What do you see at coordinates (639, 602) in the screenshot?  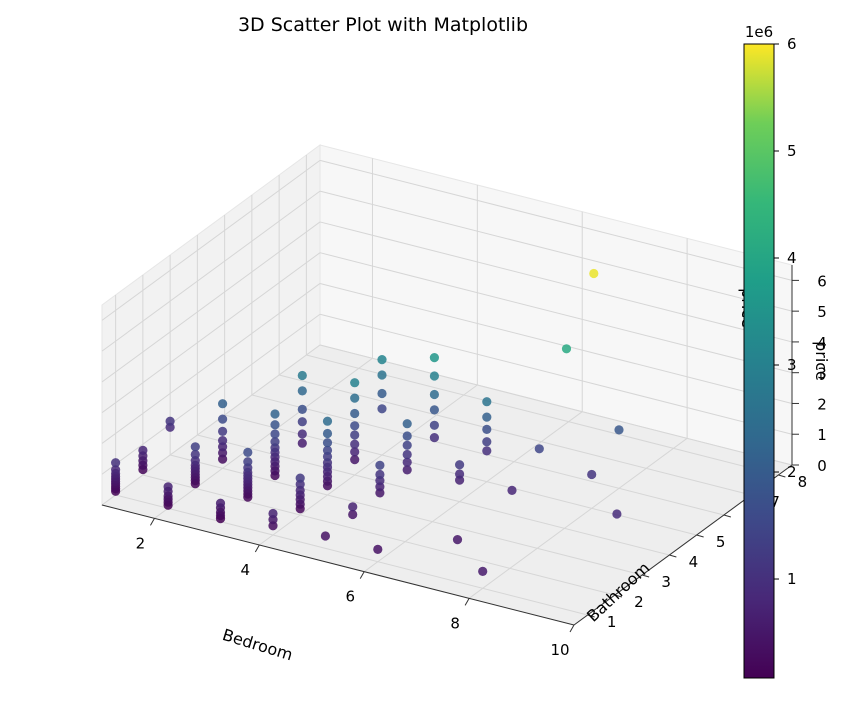 I see `y-tick-label: 2` at bounding box center [639, 602].